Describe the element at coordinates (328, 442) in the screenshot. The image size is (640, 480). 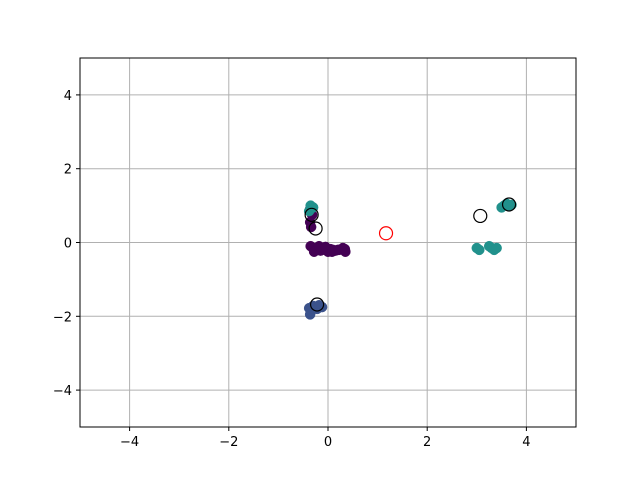
I see `x-tick-label: 0` at that location.